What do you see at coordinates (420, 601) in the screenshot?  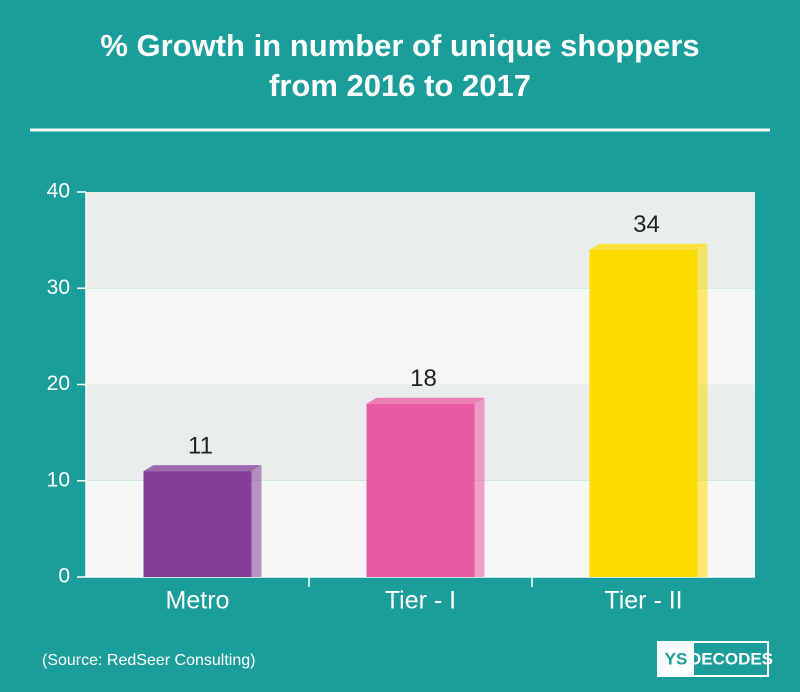 I see `x-tick-label: Tier - I` at bounding box center [420, 601].